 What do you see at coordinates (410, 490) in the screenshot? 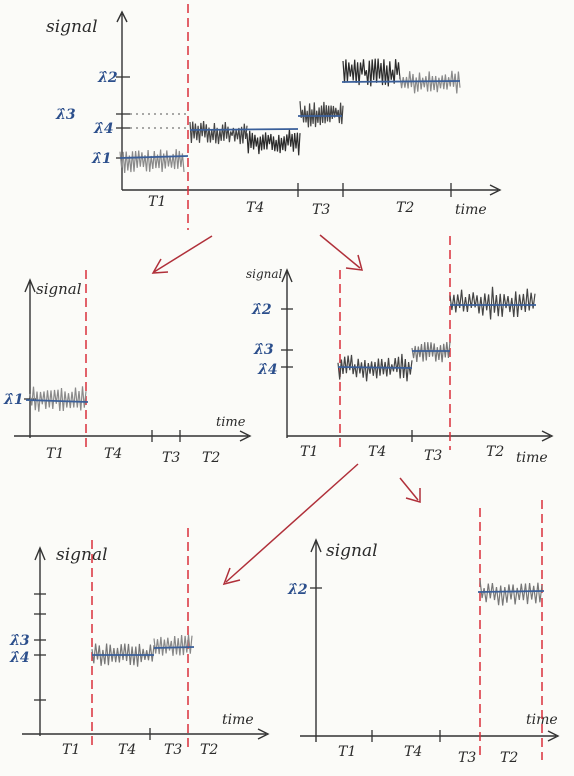
I see `split-arrow-down-right` at bounding box center [410, 490].